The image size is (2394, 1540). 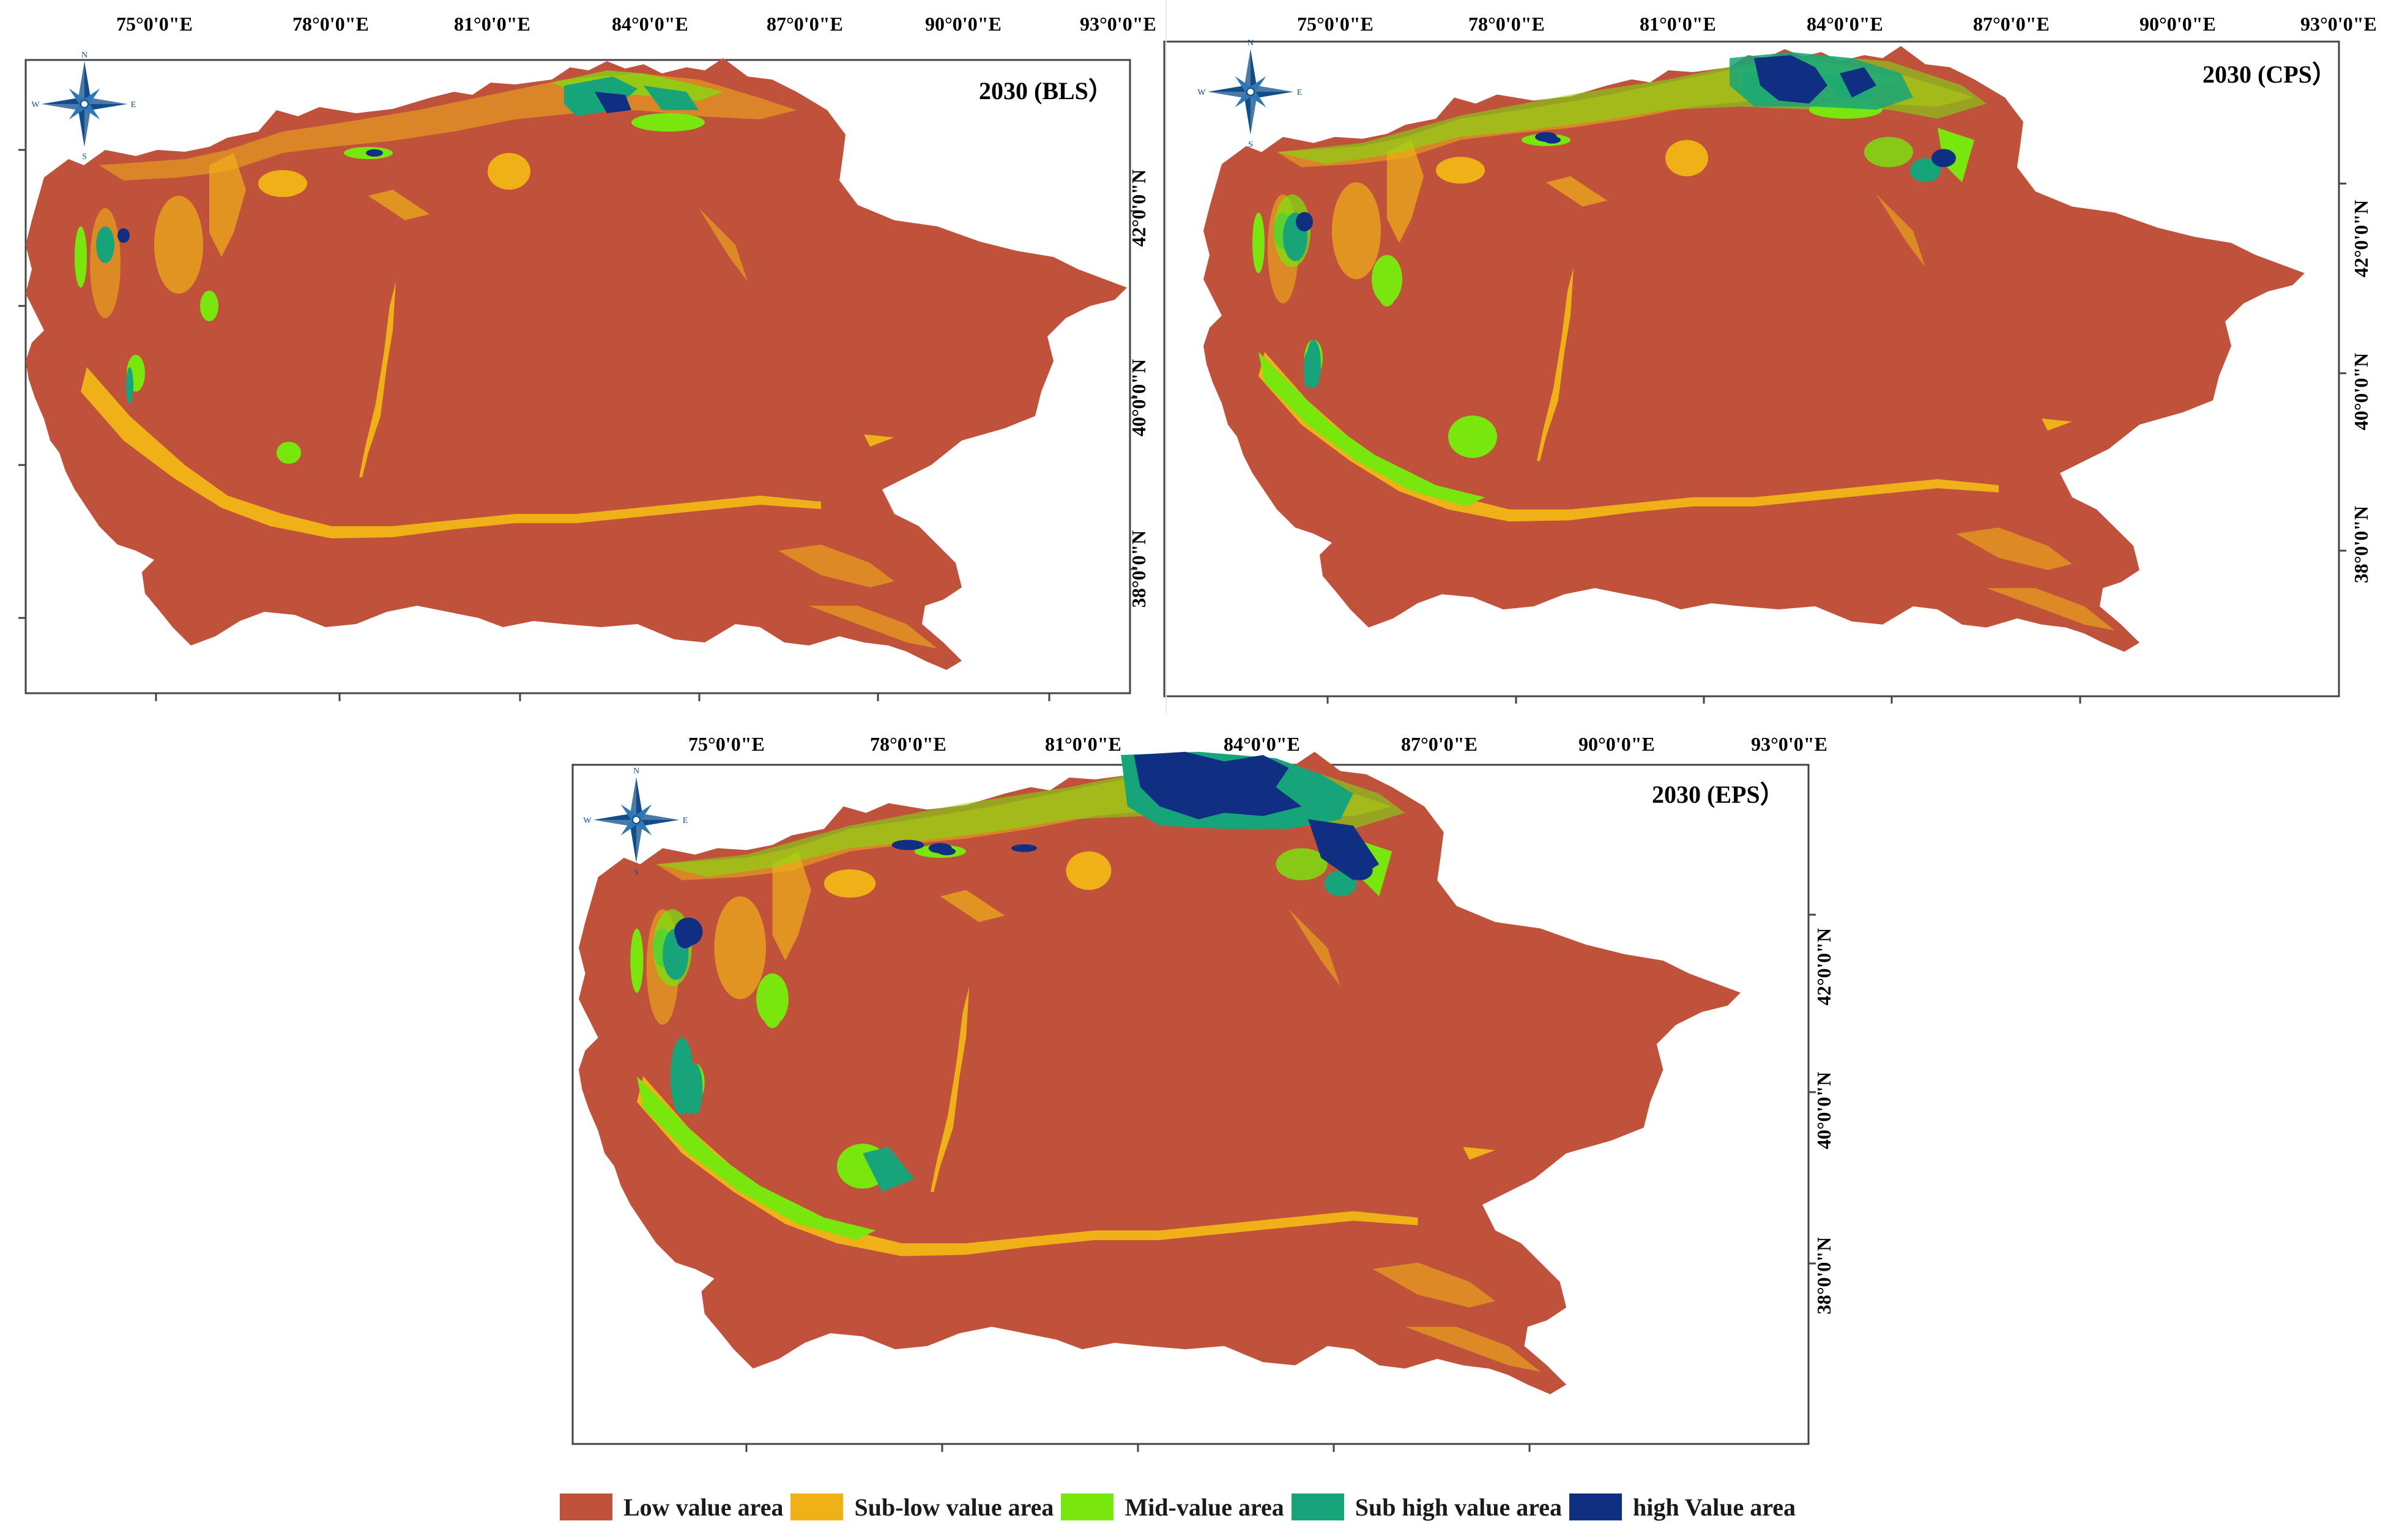 What do you see at coordinates (1087, 1507) in the screenshot?
I see `legend-swatch-mid` at bounding box center [1087, 1507].